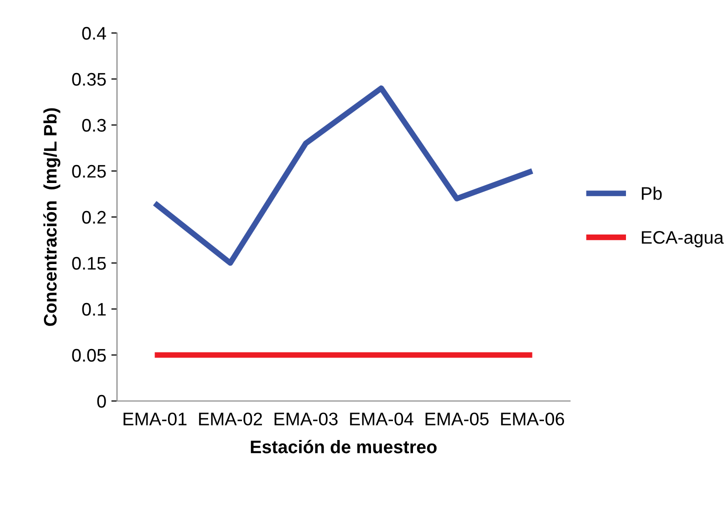 Image resolution: width=726 pixels, height=511 pixels. Describe the element at coordinates (230, 419) in the screenshot. I see `x-tick-label: EMA-02` at that location.